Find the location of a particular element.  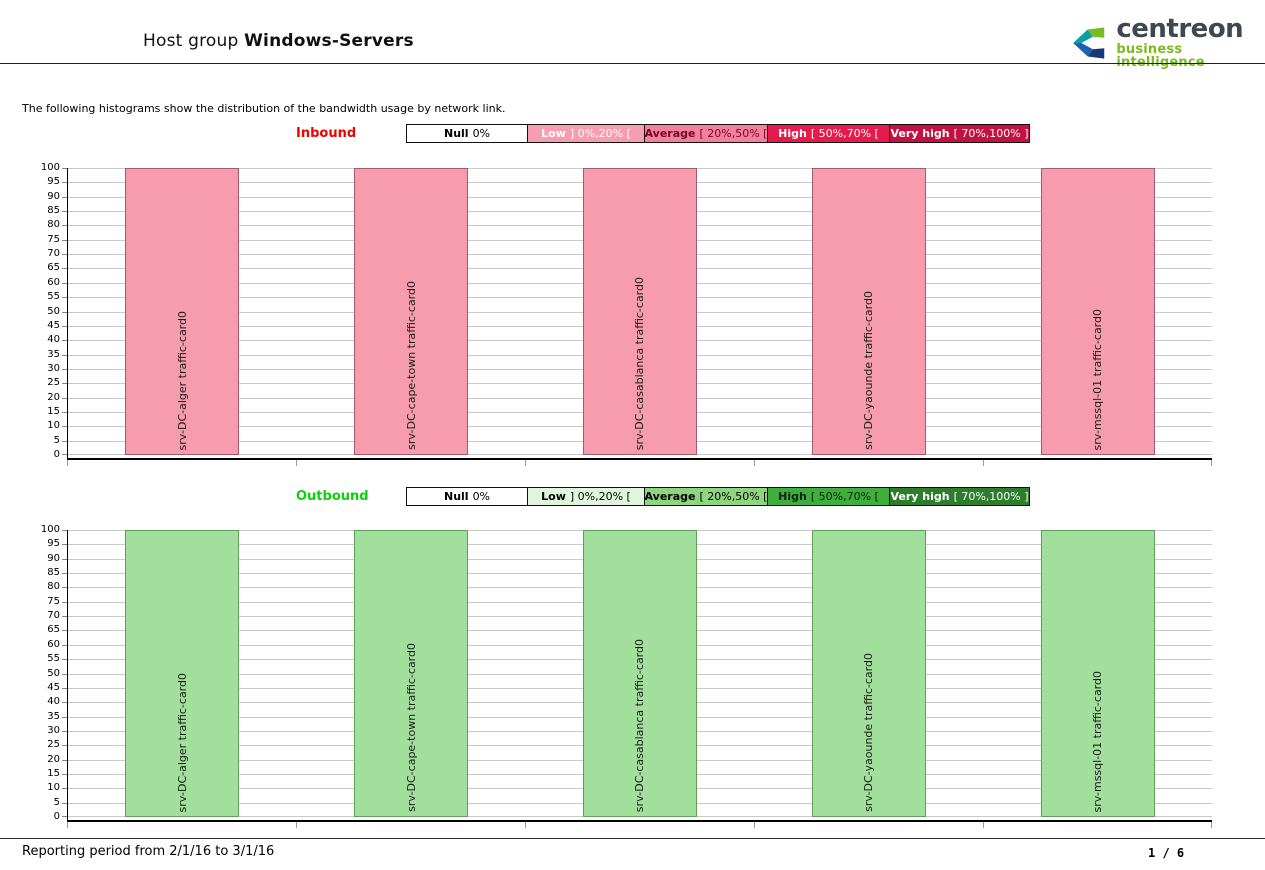

y-axis-label: 90 is located at coordinates (53, 558).